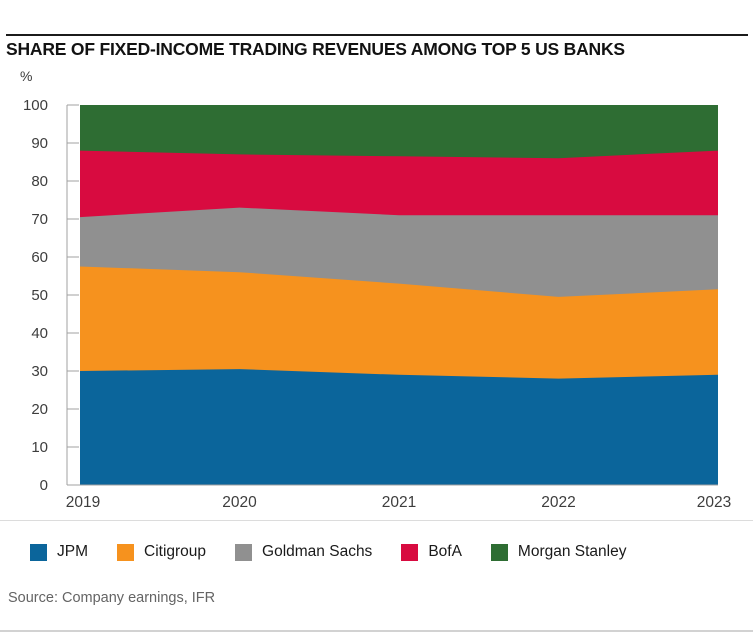 The width and height of the screenshot is (753, 633). What do you see at coordinates (714, 502) in the screenshot?
I see `x-tick-label: 2023` at bounding box center [714, 502].